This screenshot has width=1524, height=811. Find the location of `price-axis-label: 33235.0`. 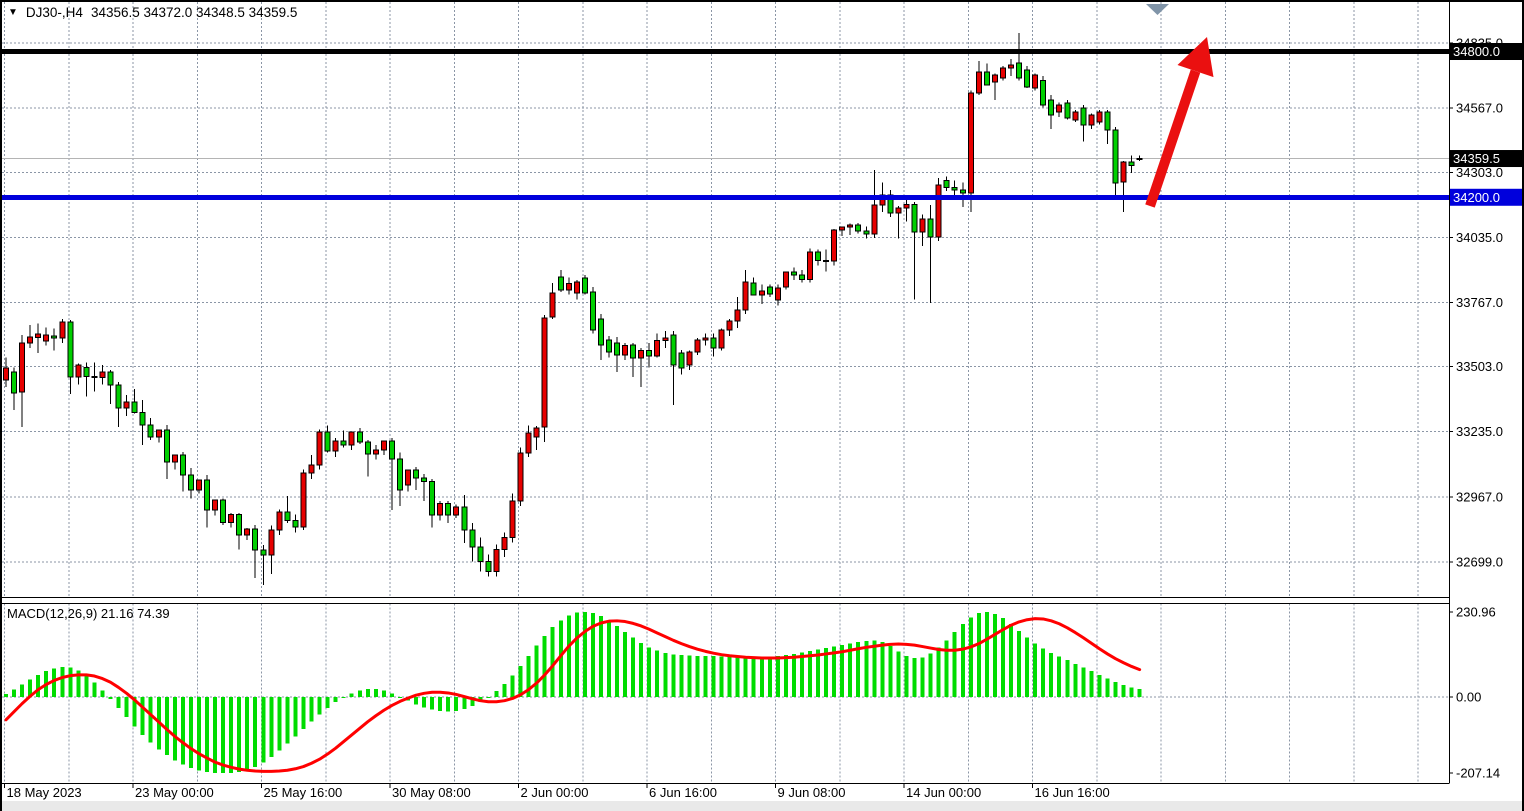

price-axis-label: 33235.0 is located at coordinates (1479, 431).